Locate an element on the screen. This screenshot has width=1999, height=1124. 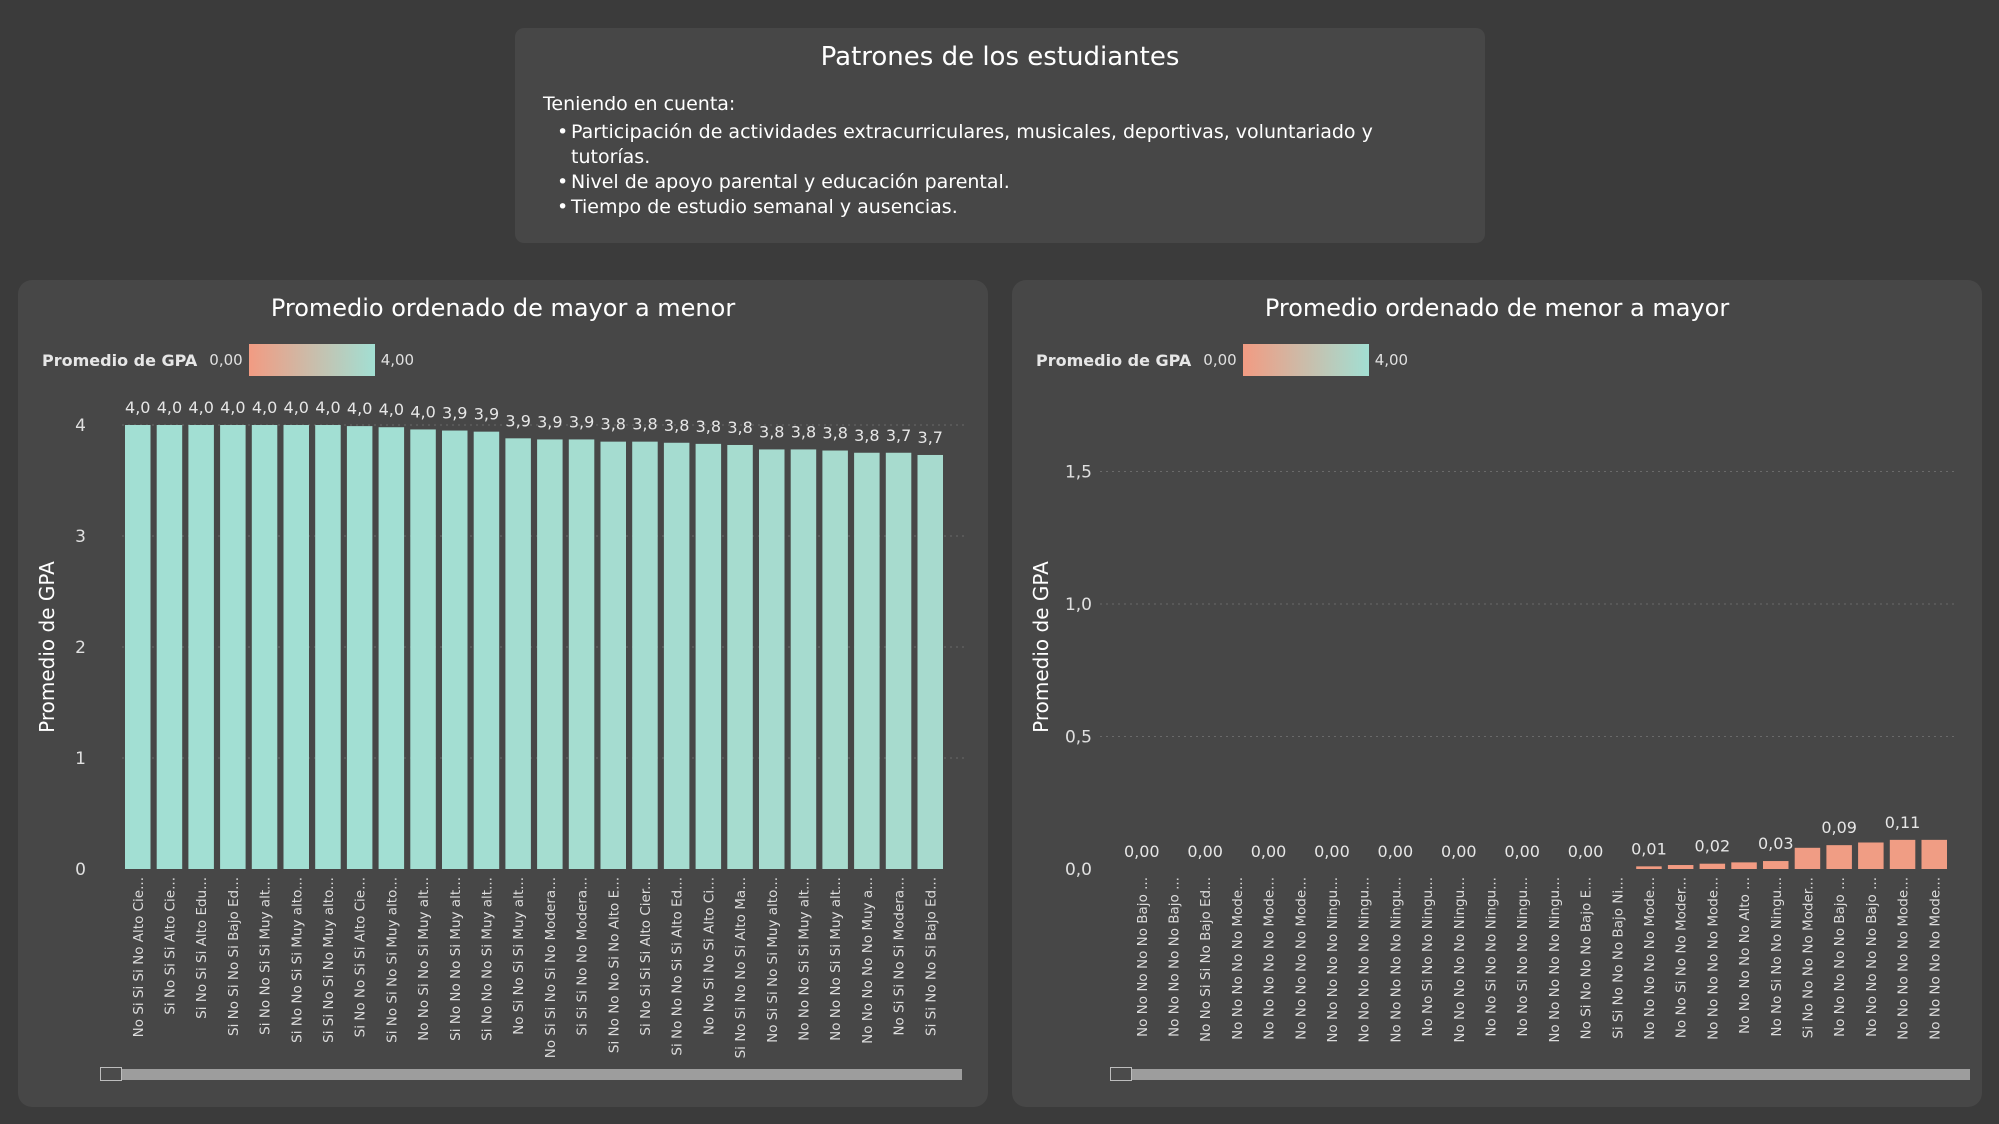
description-intro: Teniendo en cuenta: is located at coordinates (639, 104).